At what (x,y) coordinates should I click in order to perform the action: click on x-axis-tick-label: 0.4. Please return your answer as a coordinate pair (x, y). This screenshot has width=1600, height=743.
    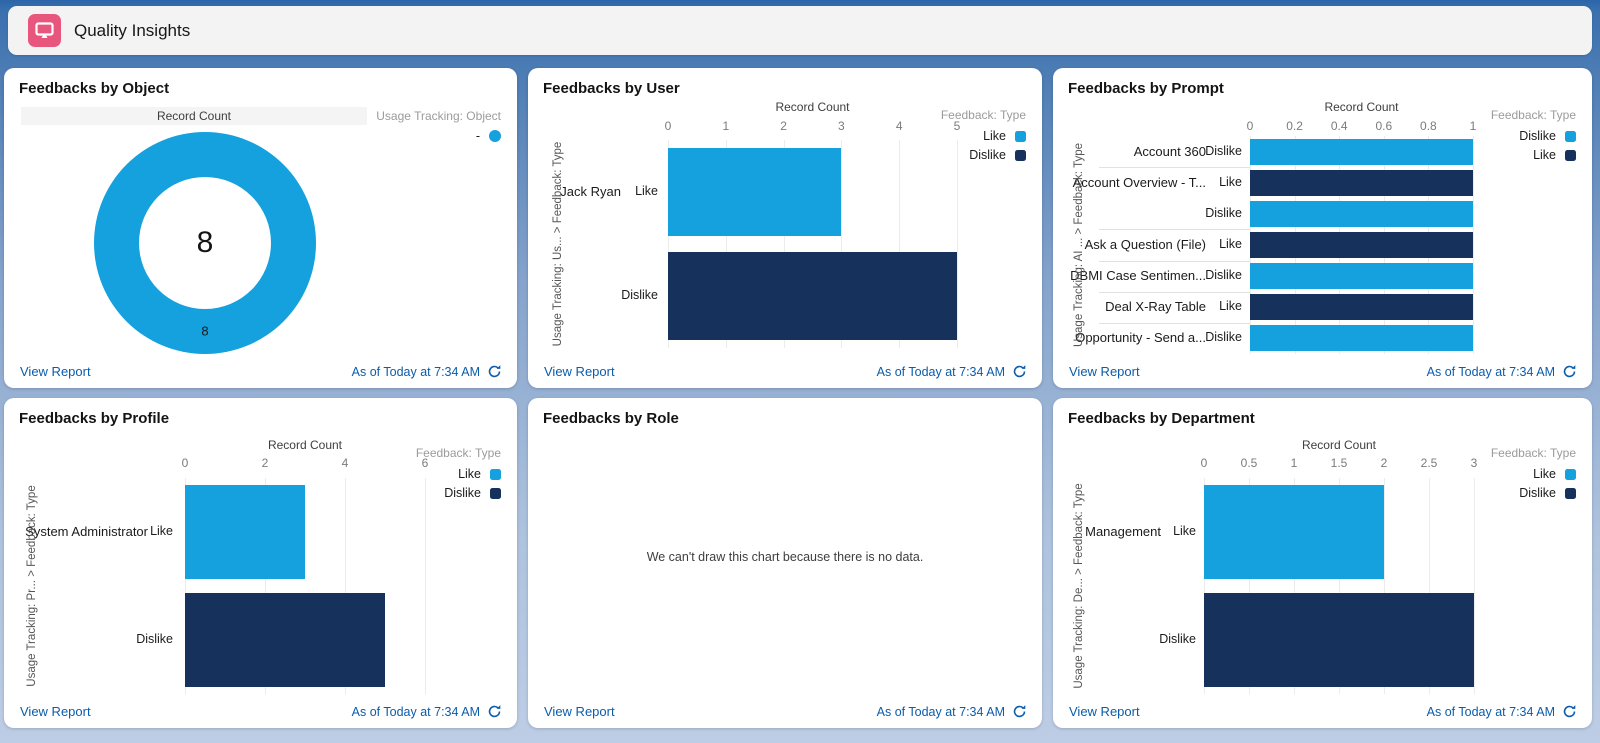
    Looking at the image, I should click on (1339, 126).